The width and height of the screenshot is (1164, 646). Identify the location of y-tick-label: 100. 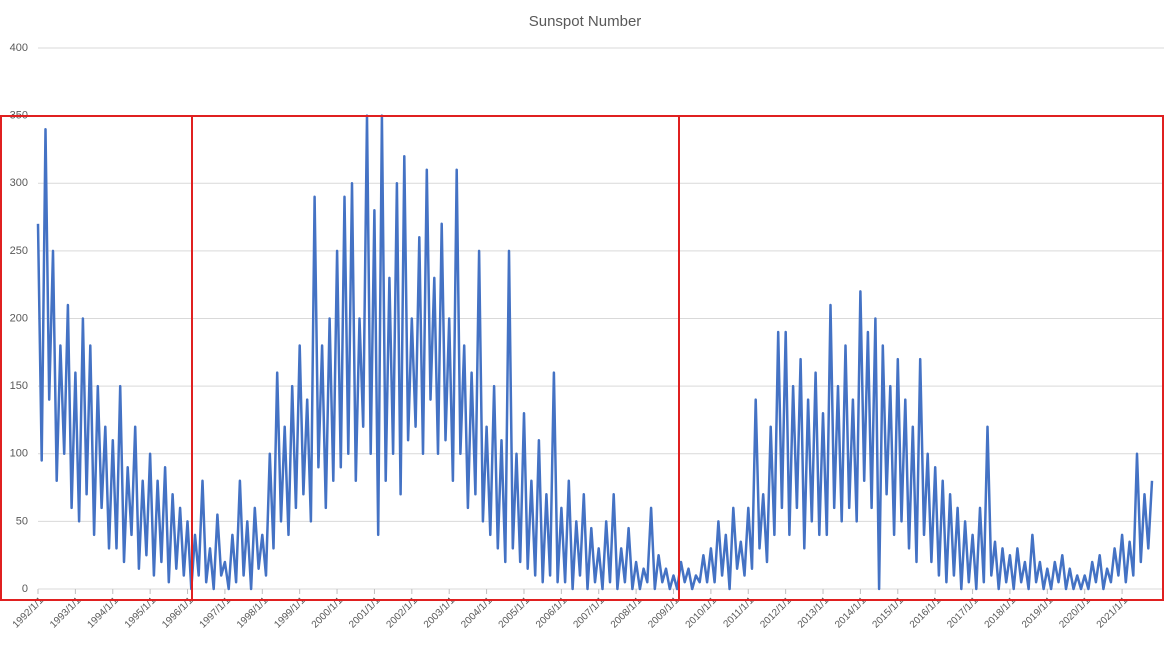
(19, 454).